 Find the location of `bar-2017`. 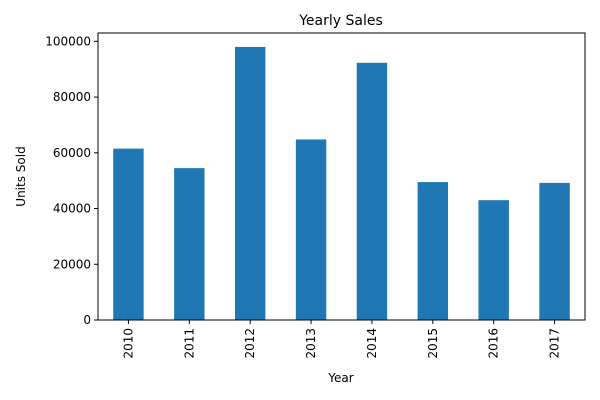

bar-2017 is located at coordinates (554, 251).